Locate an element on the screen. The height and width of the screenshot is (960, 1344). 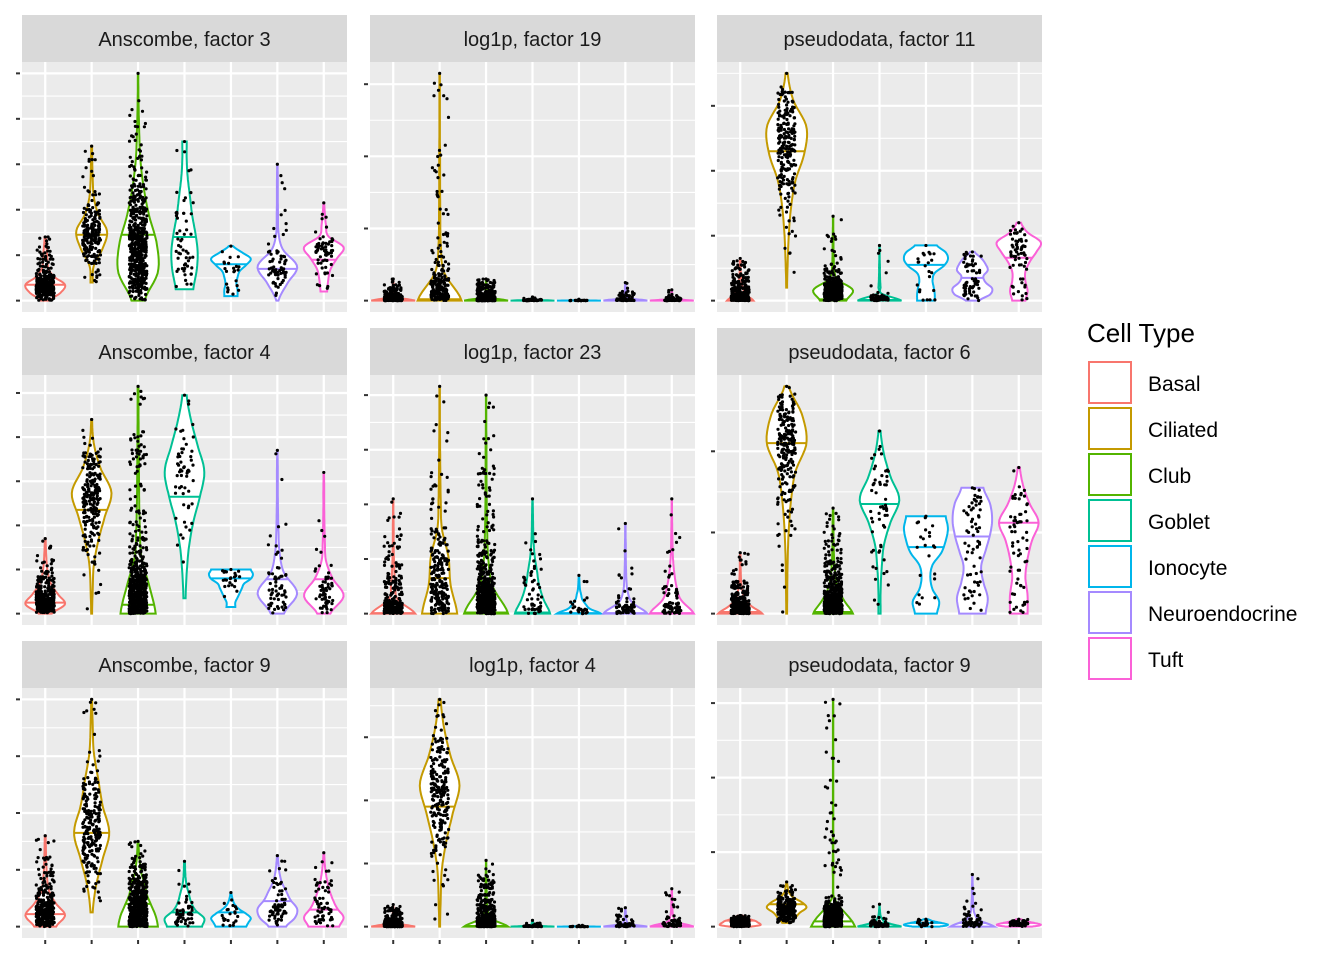
facet-panel: pseudodata, factor 11 is located at coordinates (876, 163).